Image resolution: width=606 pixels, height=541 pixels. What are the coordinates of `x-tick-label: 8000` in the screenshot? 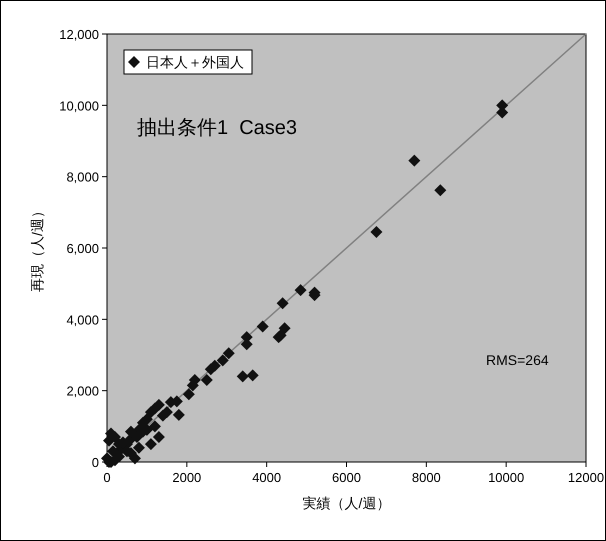 It's located at (426, 477).